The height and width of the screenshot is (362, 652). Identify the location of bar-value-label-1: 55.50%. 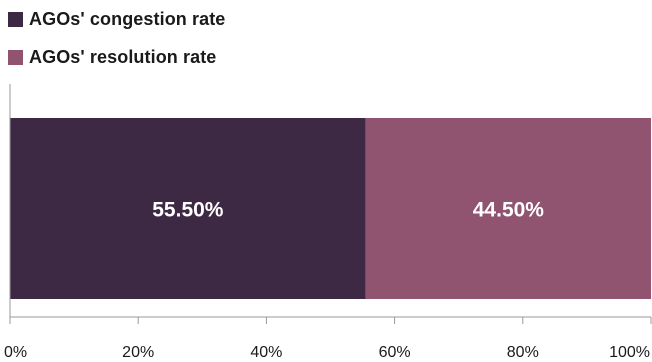
(188, 210).